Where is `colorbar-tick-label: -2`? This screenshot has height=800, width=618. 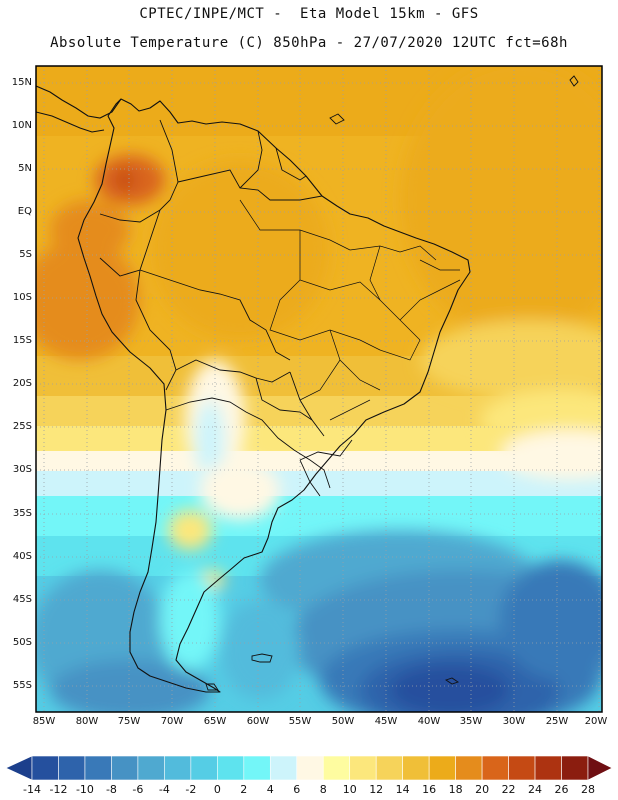 colorbar-tick-label: -2 is located at coordinates (191, 789).